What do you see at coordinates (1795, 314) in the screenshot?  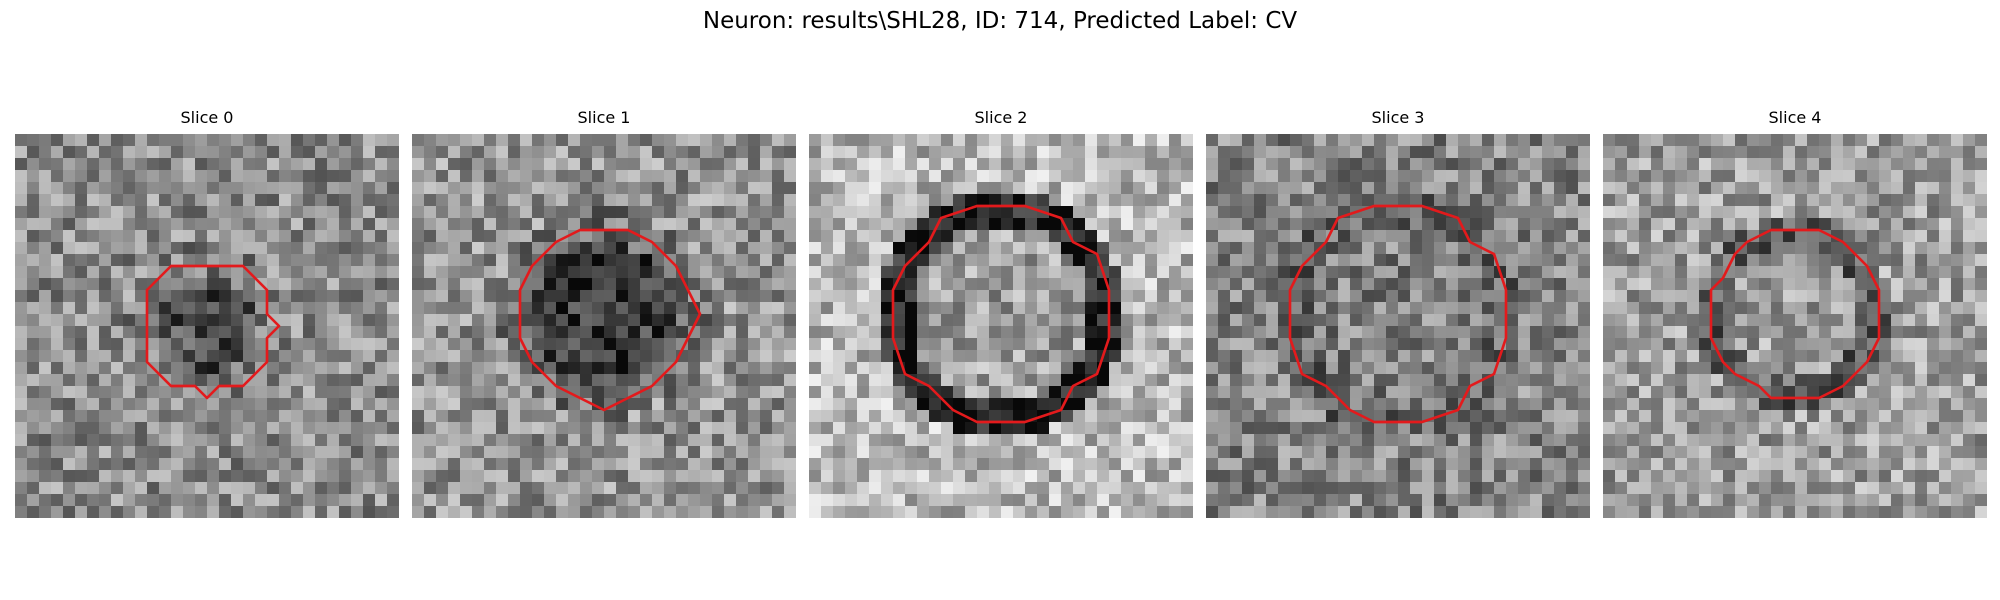 I see `slice-panel: Slice 4` at bounding box center [1795, 314].